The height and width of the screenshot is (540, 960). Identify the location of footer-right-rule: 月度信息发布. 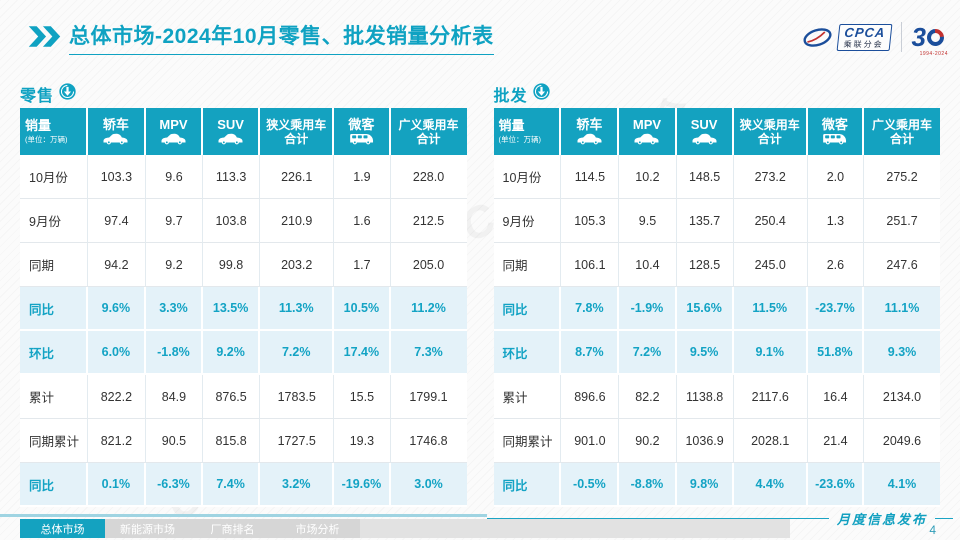
(720, 518).